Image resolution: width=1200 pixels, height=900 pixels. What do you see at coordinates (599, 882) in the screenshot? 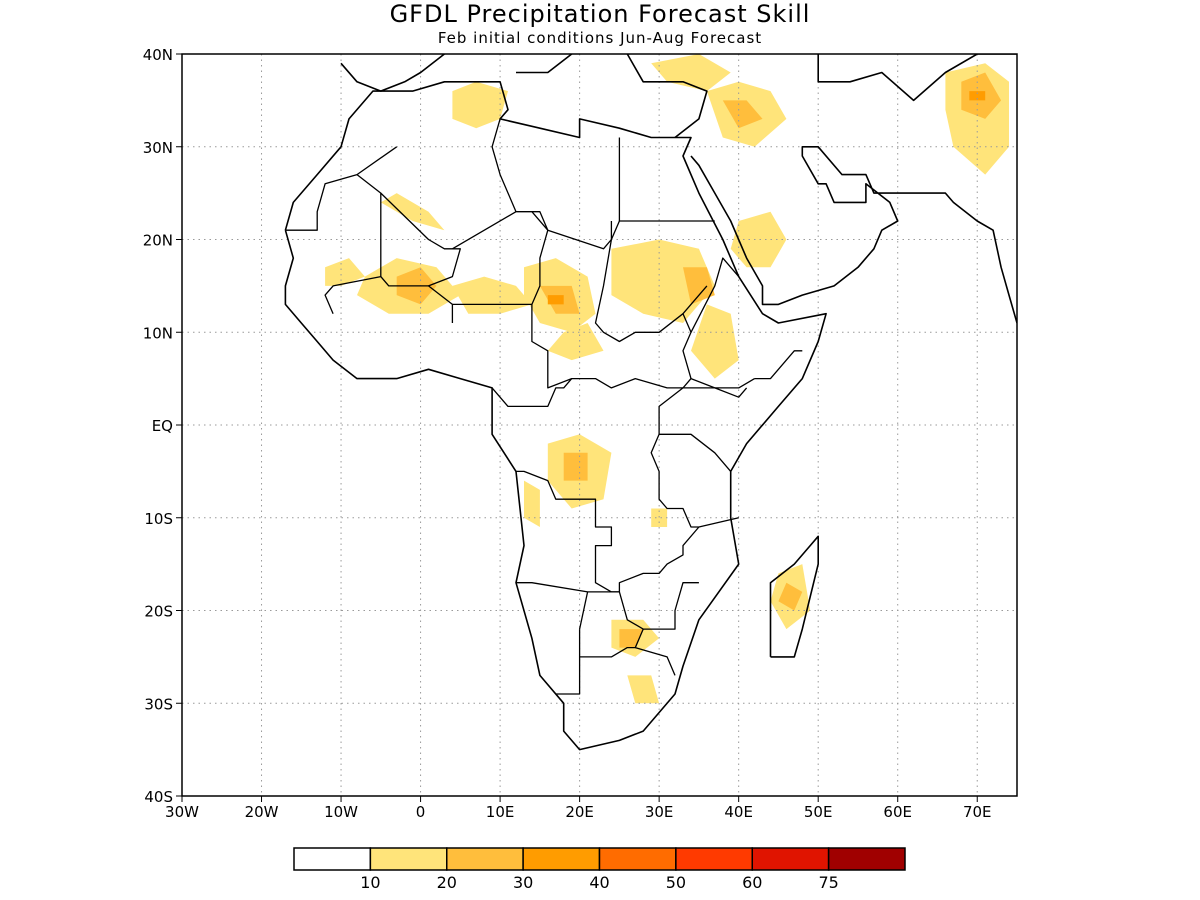
I see `colorbar-label: 40` at bounding box center [599, 882].